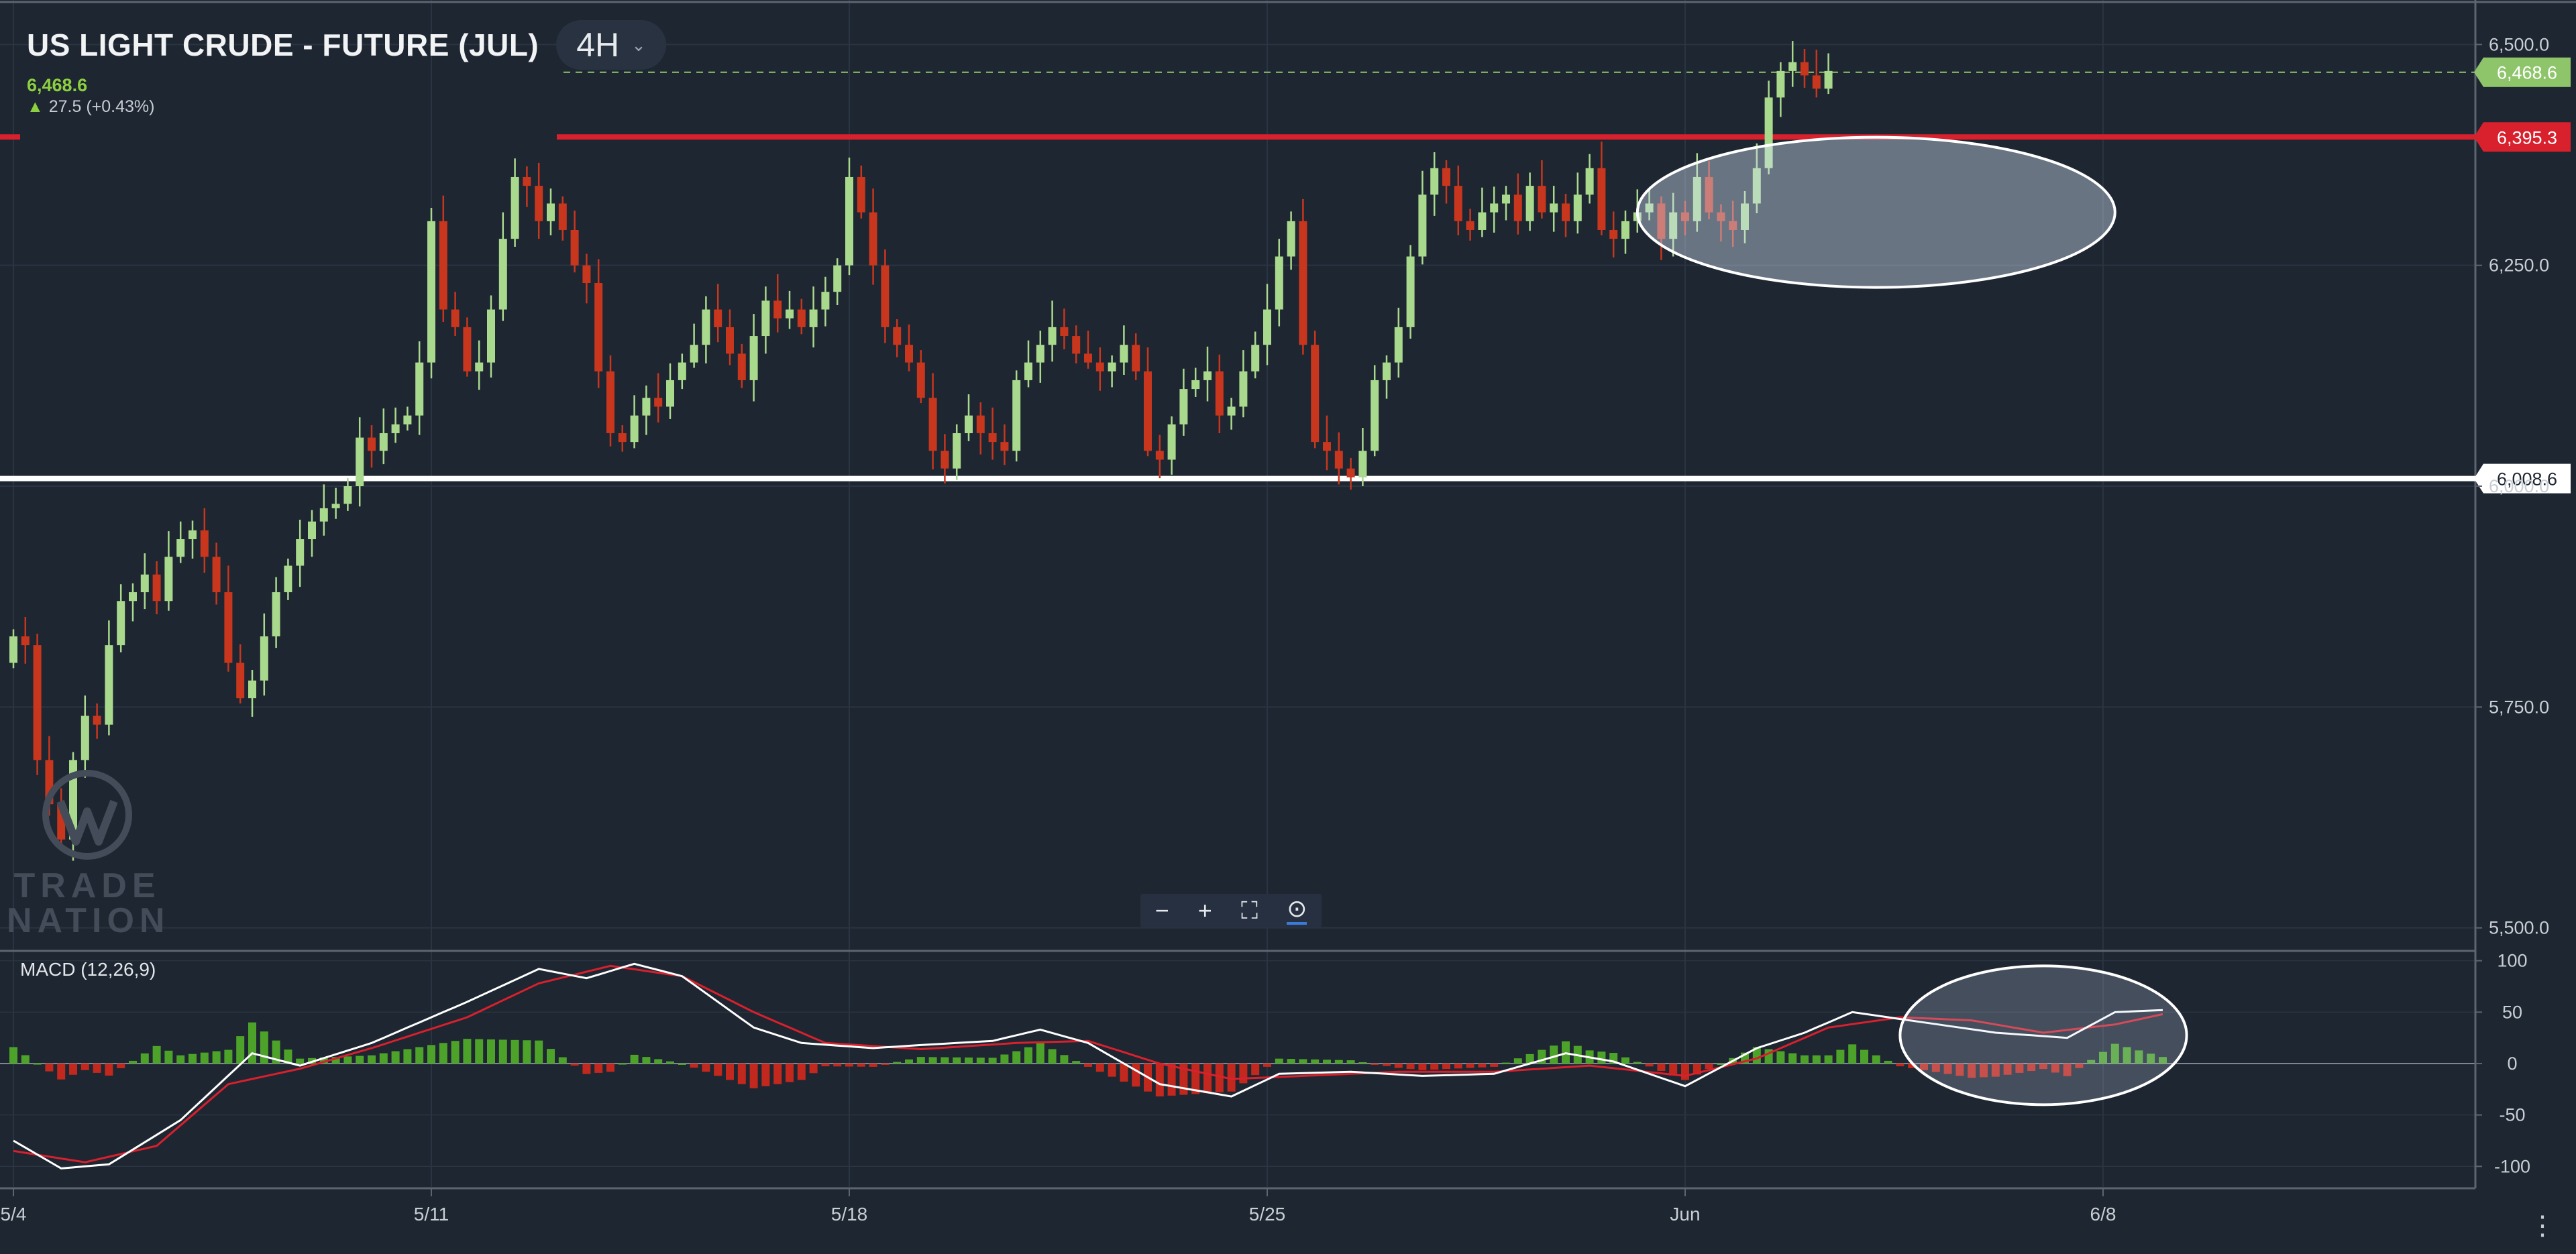  What do you see at coordinates (2519, 928) in the screenshot?
I see `price-tick-label: 5,500.0` at bounding box center [2519, 928].